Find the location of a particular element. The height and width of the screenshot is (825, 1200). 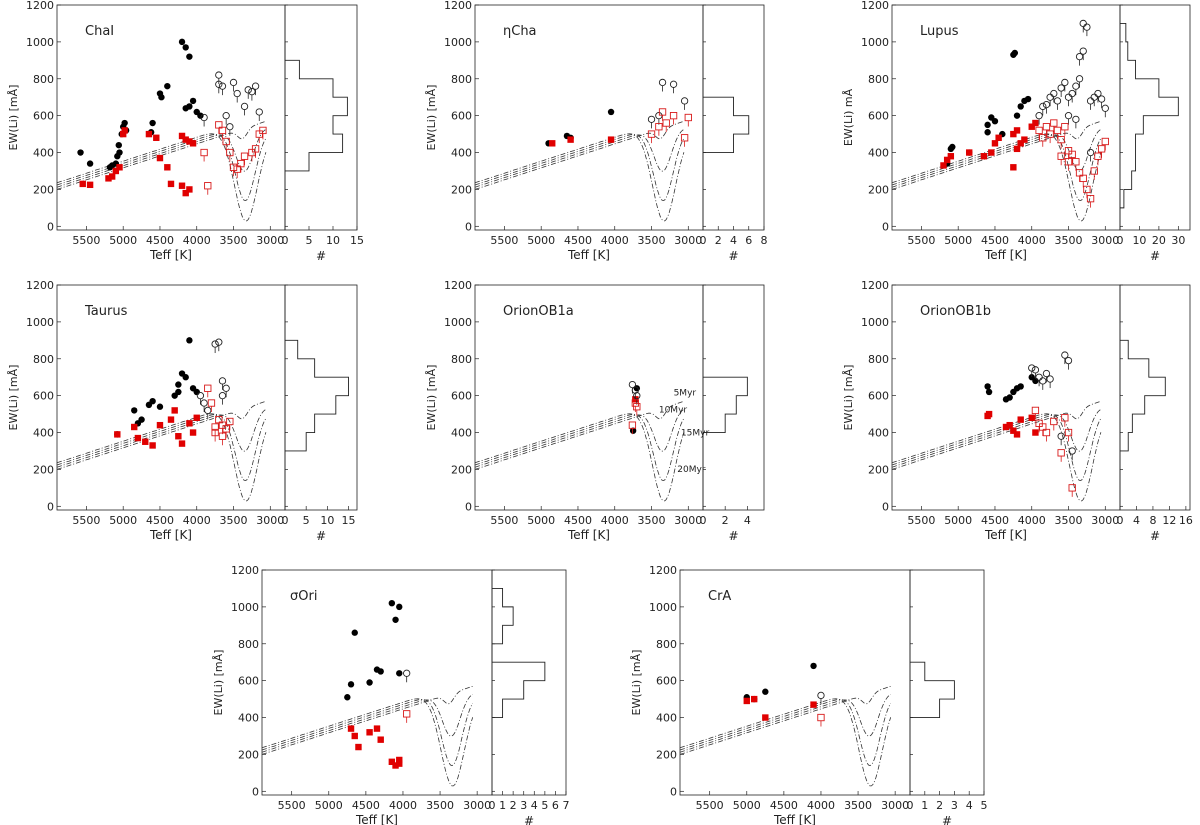

x-axis-label: Teff [K] is located at coordinates (588, 535).